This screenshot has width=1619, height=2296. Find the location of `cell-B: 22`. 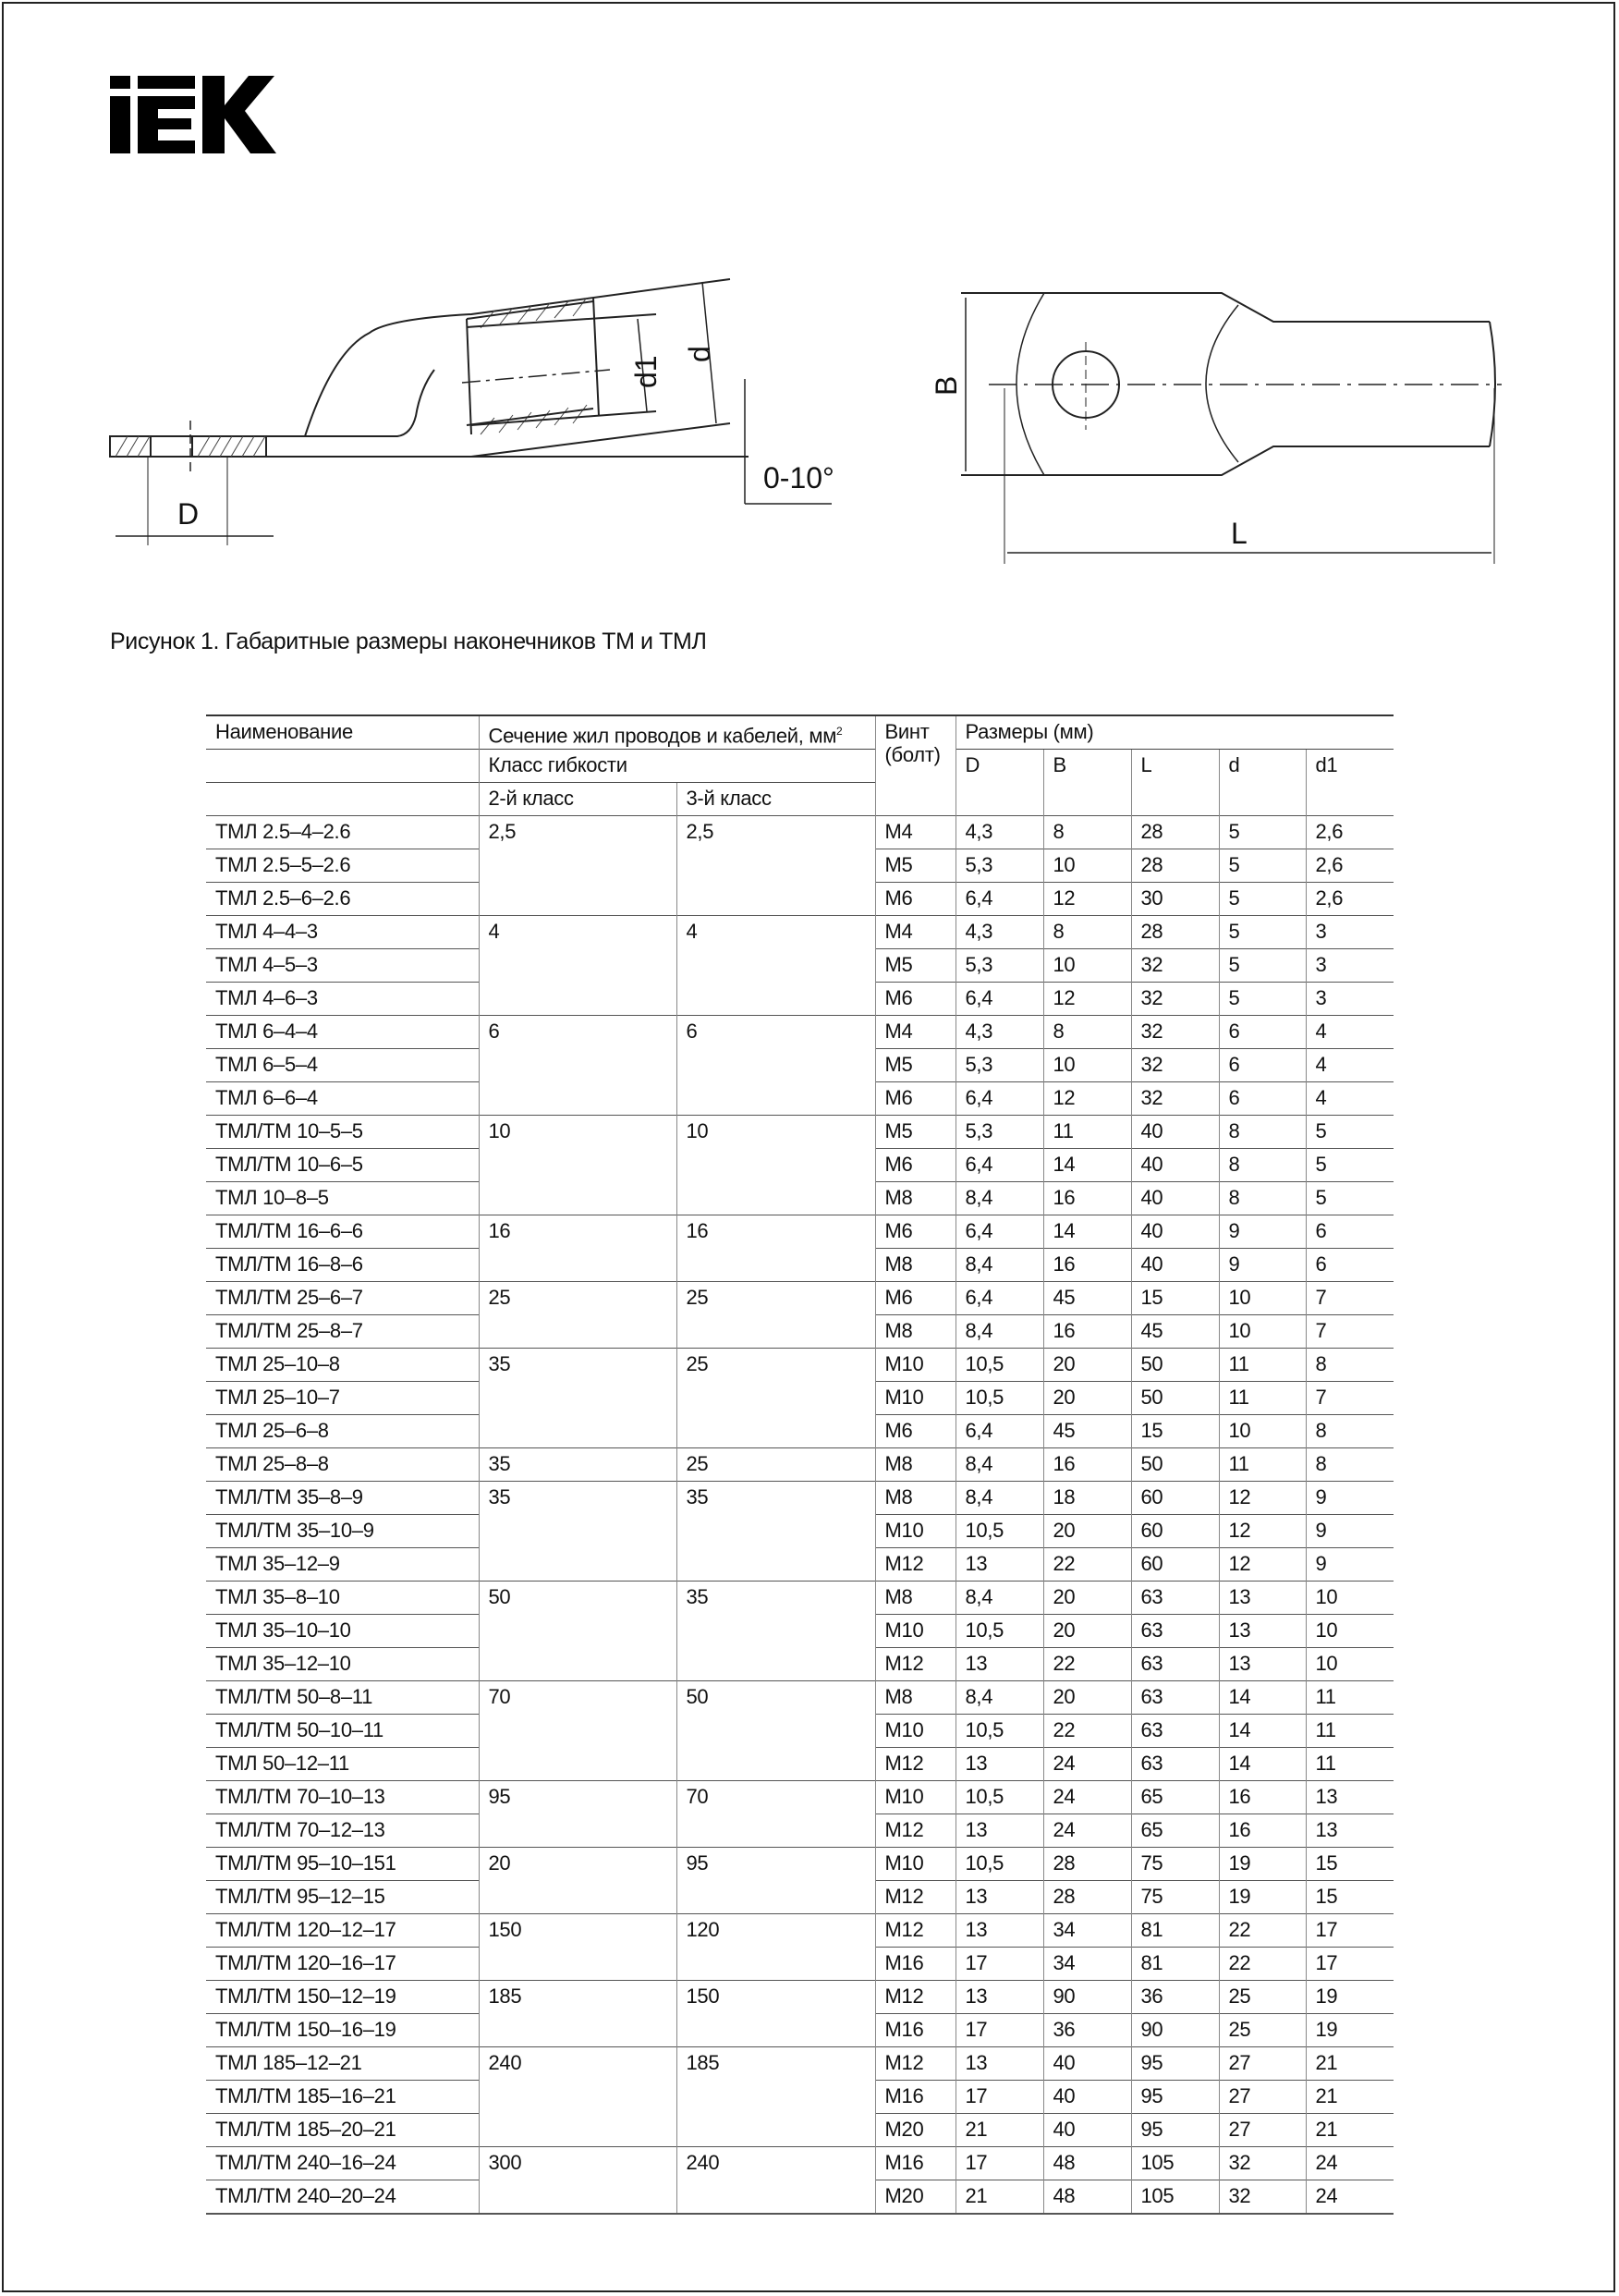

cell-B: 22 is located at coordinates (1086, 1664).